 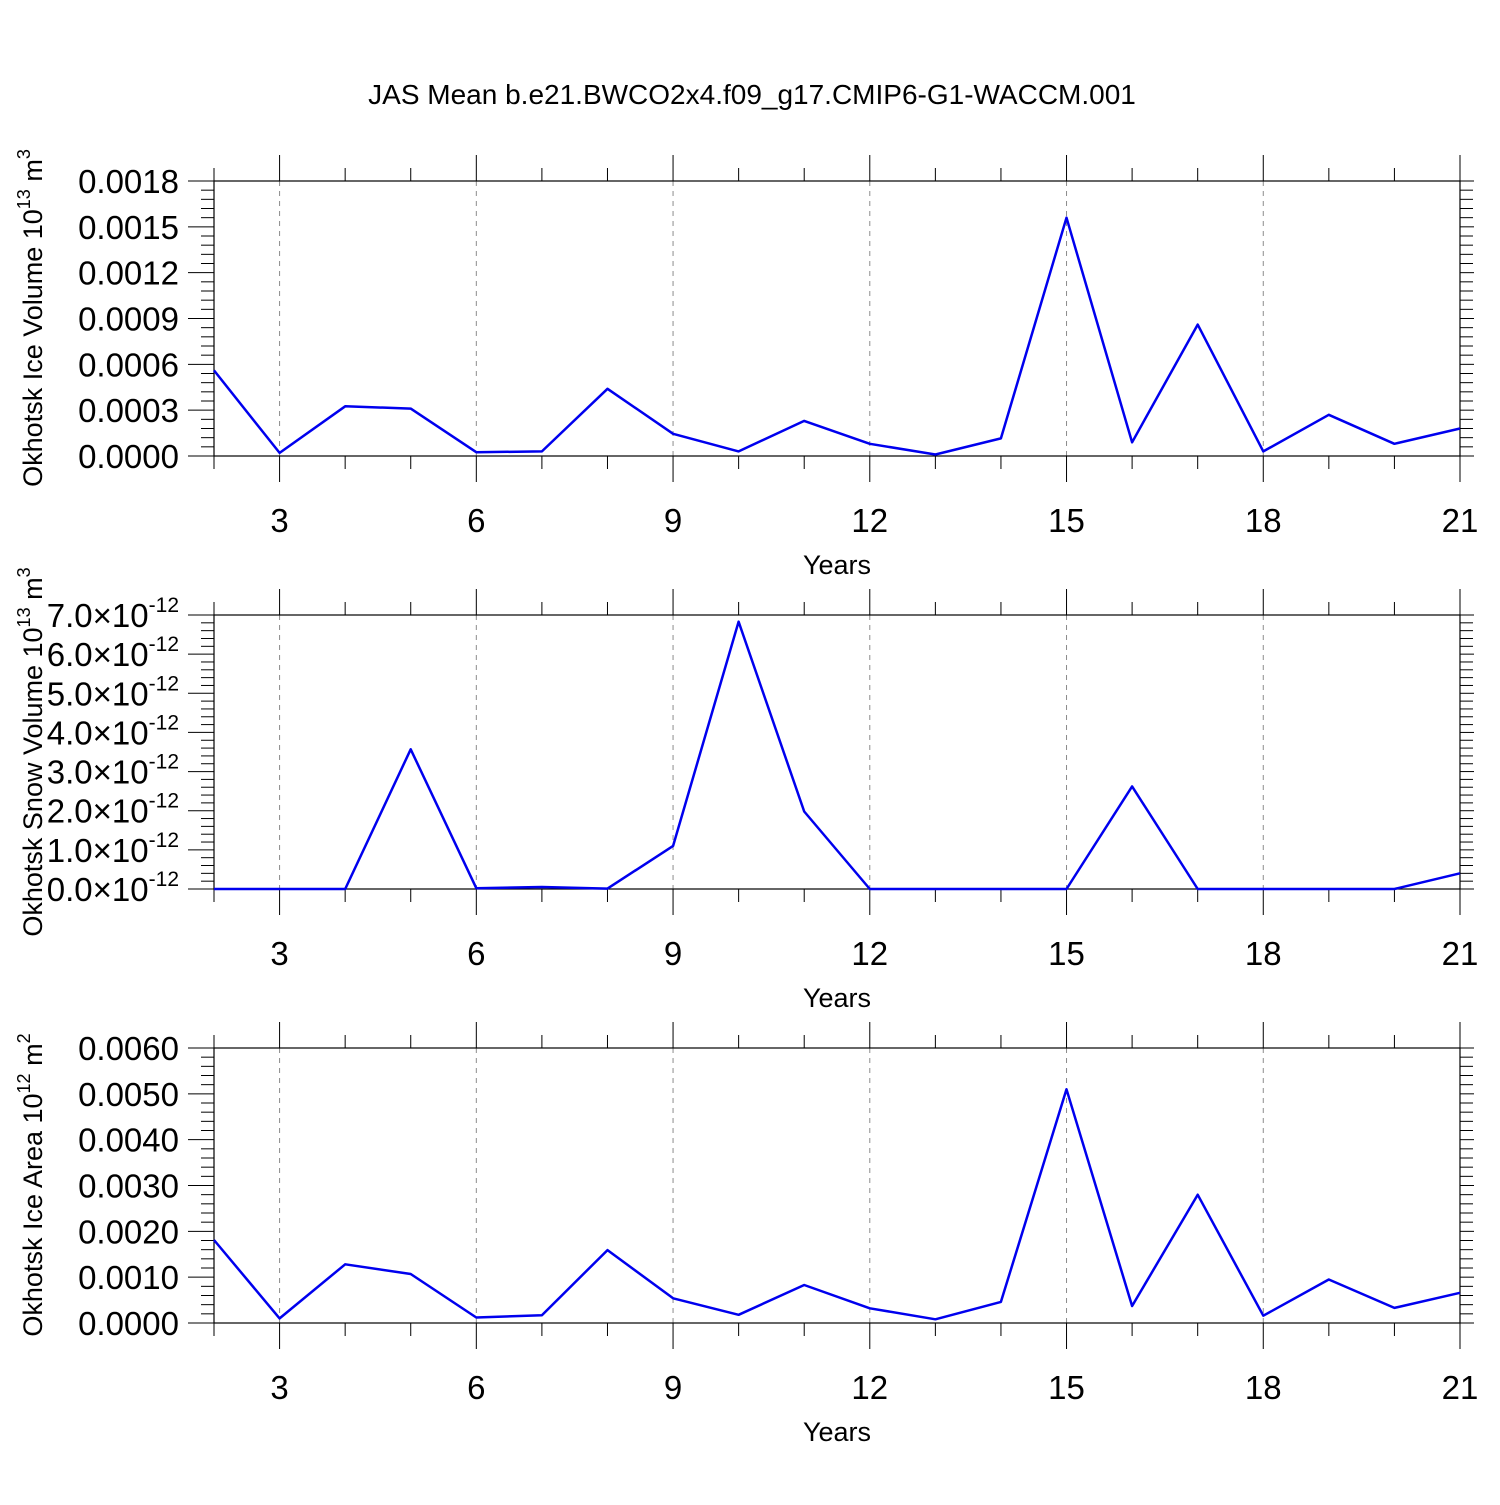 What do you see at coordinates (113, 810) in the screenshot?
I see `y-tick-label: 2.0×10⁻¹²` at bounding box center [113, 810].